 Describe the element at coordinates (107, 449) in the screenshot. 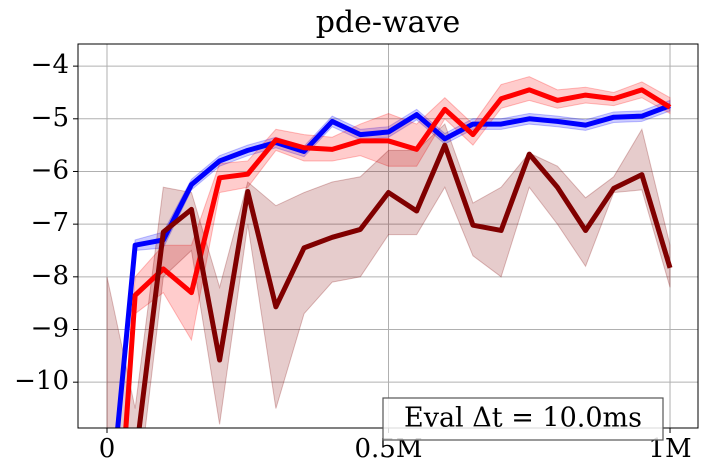

I see `x-tick-label: 0` at that location.